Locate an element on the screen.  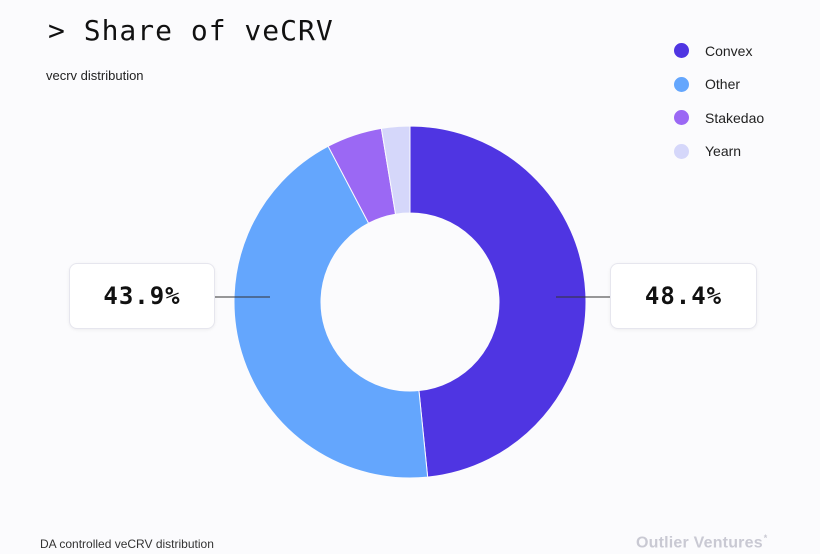
slice-yearn is located at coordinates (395, 170).